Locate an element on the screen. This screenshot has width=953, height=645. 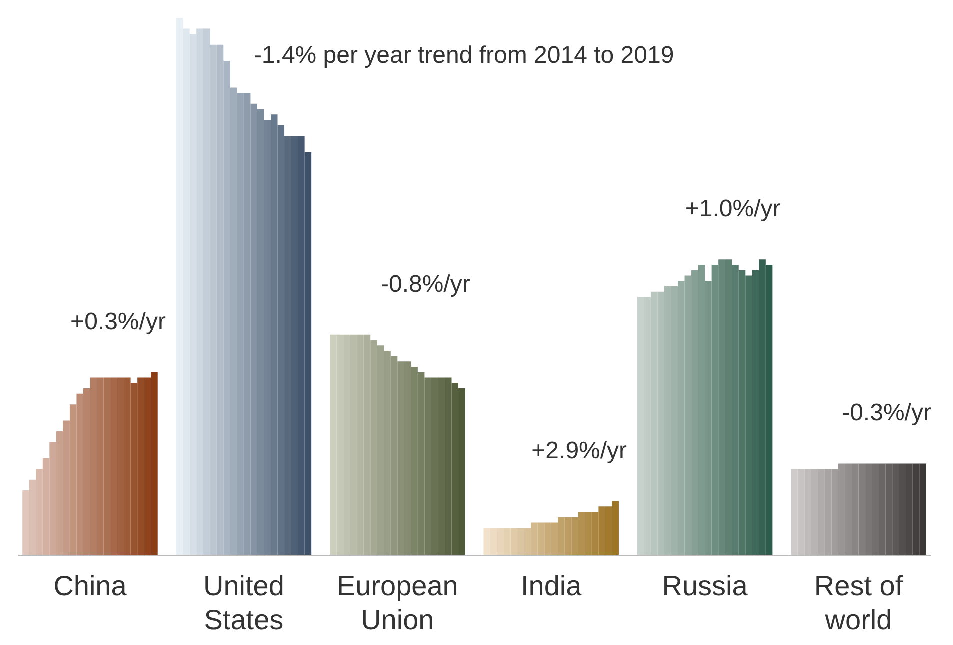
annotation: -1.4% per year trend from 2014 to 2019 is located at coordinates (464, 55).